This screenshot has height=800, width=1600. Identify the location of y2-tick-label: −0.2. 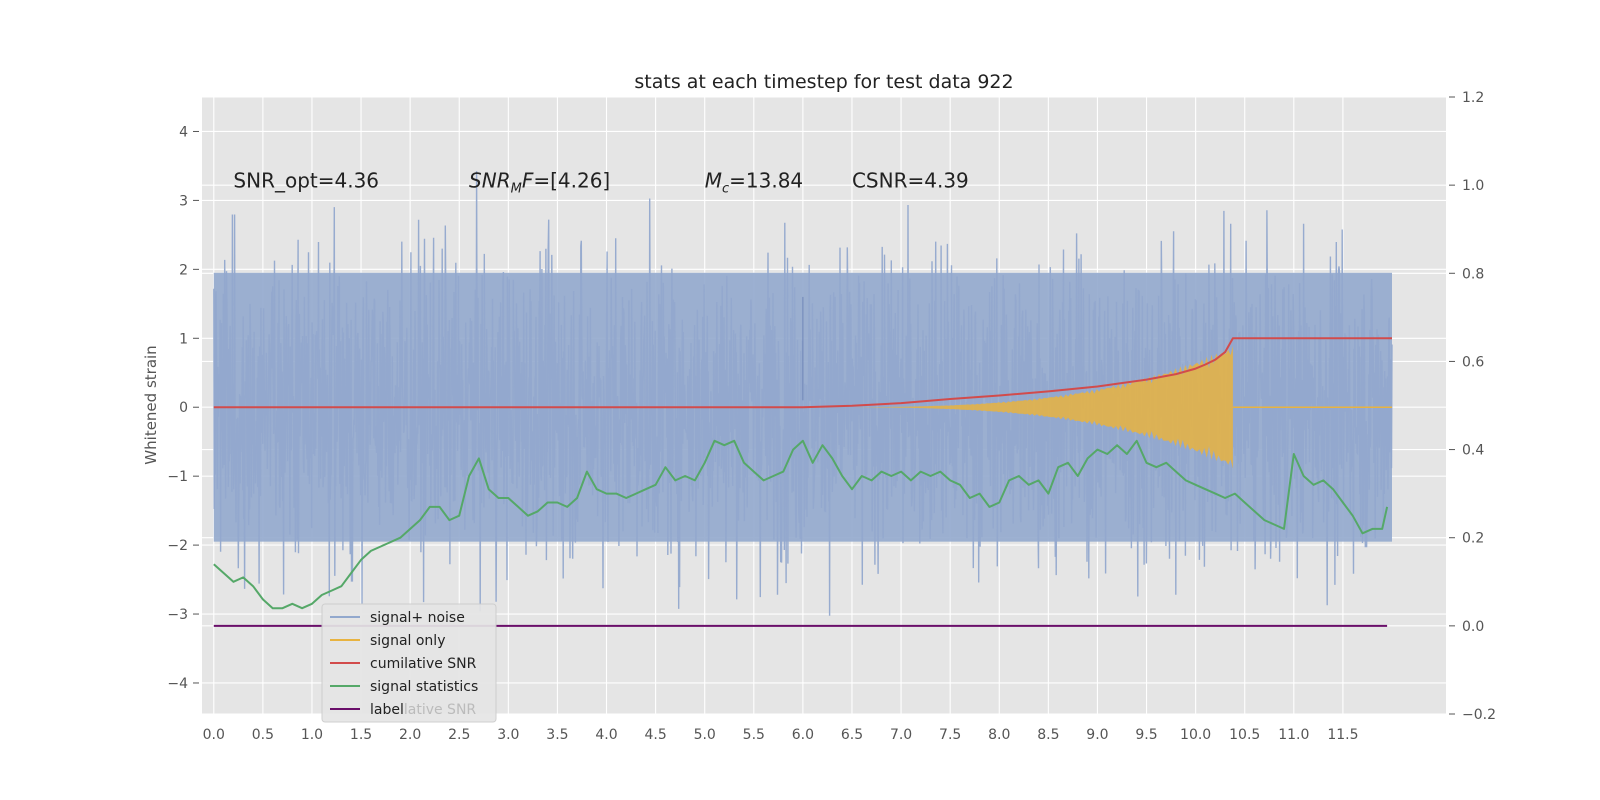
(1479, 715).